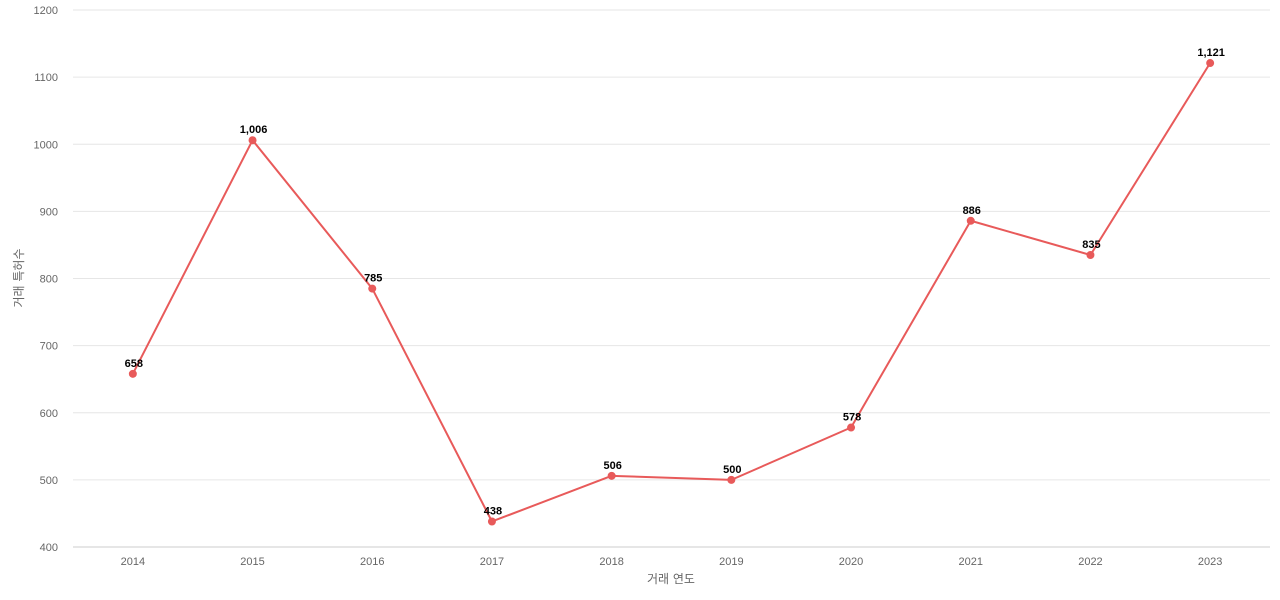 The height and width of the screenshot is (600, 1280). What do you see at coordinates (252, 562) in the screenshot?
I see `x-tick-label: 2015` at bounding box center [252, 562].